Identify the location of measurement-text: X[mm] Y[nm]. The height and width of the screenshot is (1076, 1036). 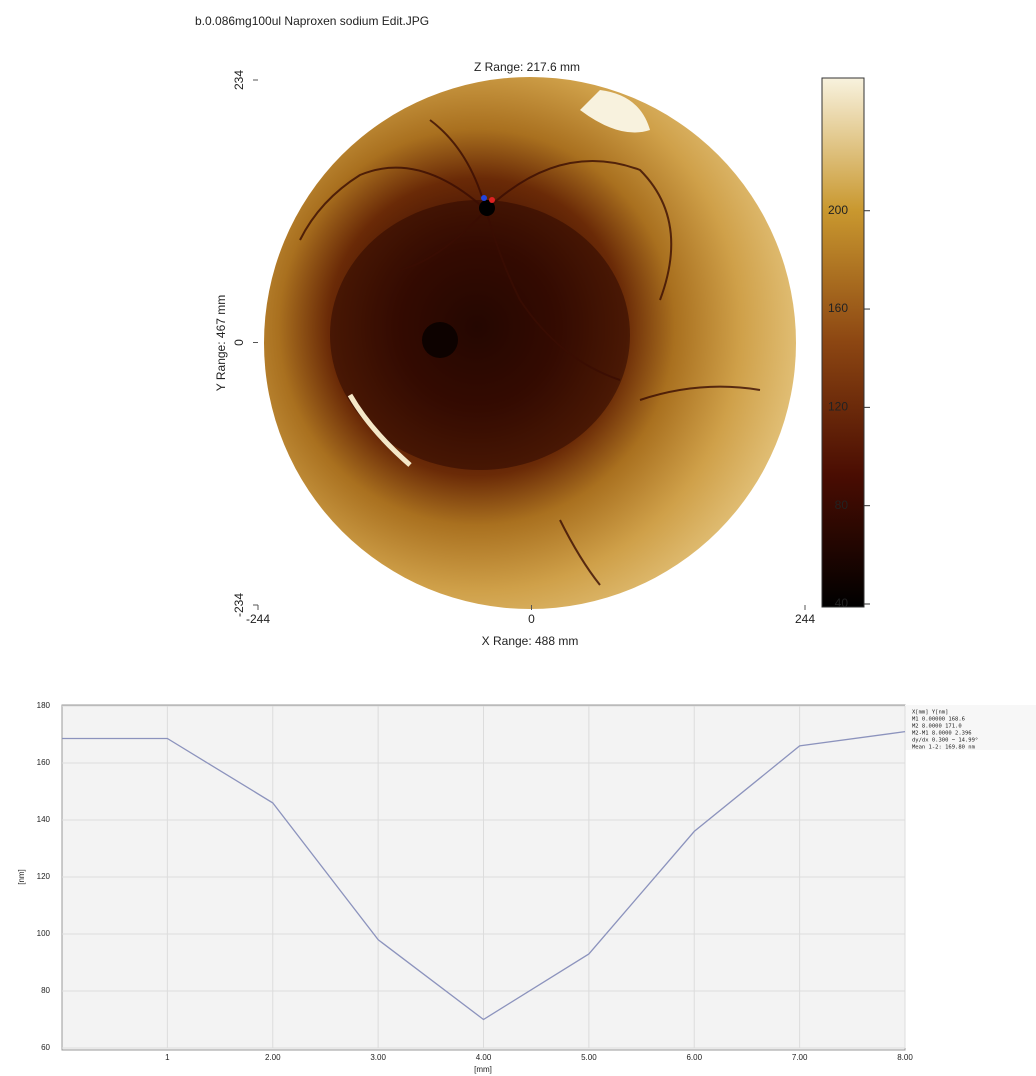
(930, 713).